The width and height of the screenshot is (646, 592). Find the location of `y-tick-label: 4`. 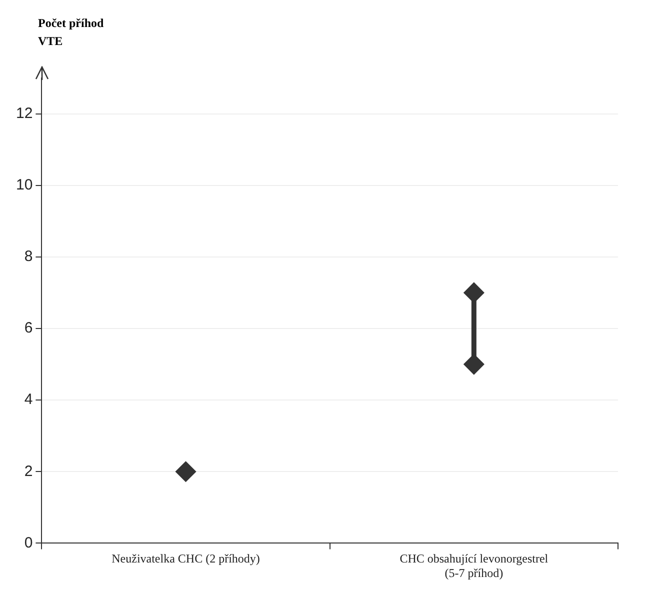

y-tick-label: 4 is located at coordinates (28, 399).